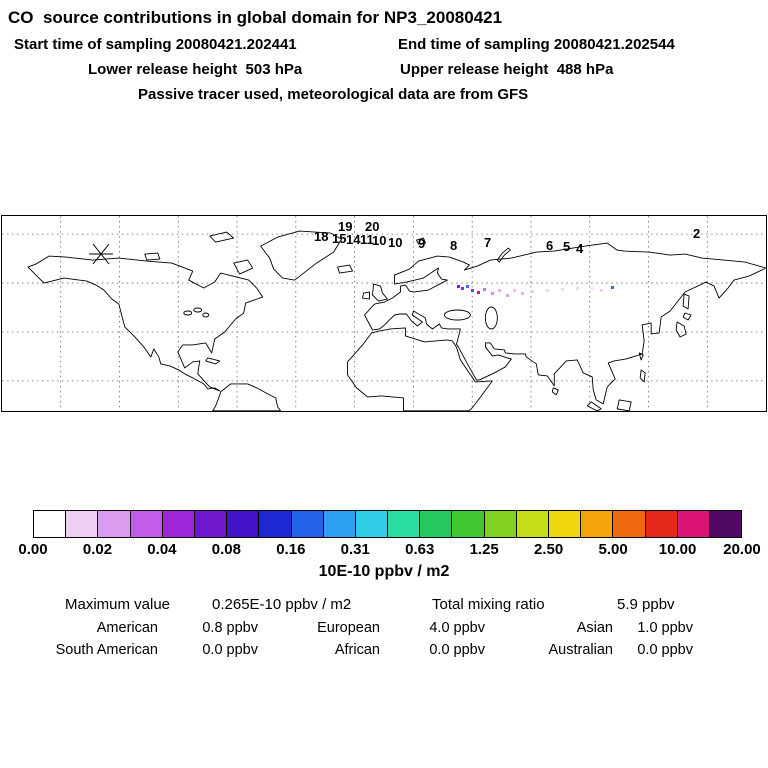 This screenshot has height=768, width=768. I want to click on trajectory-day-label: 8, so click(454, 245).